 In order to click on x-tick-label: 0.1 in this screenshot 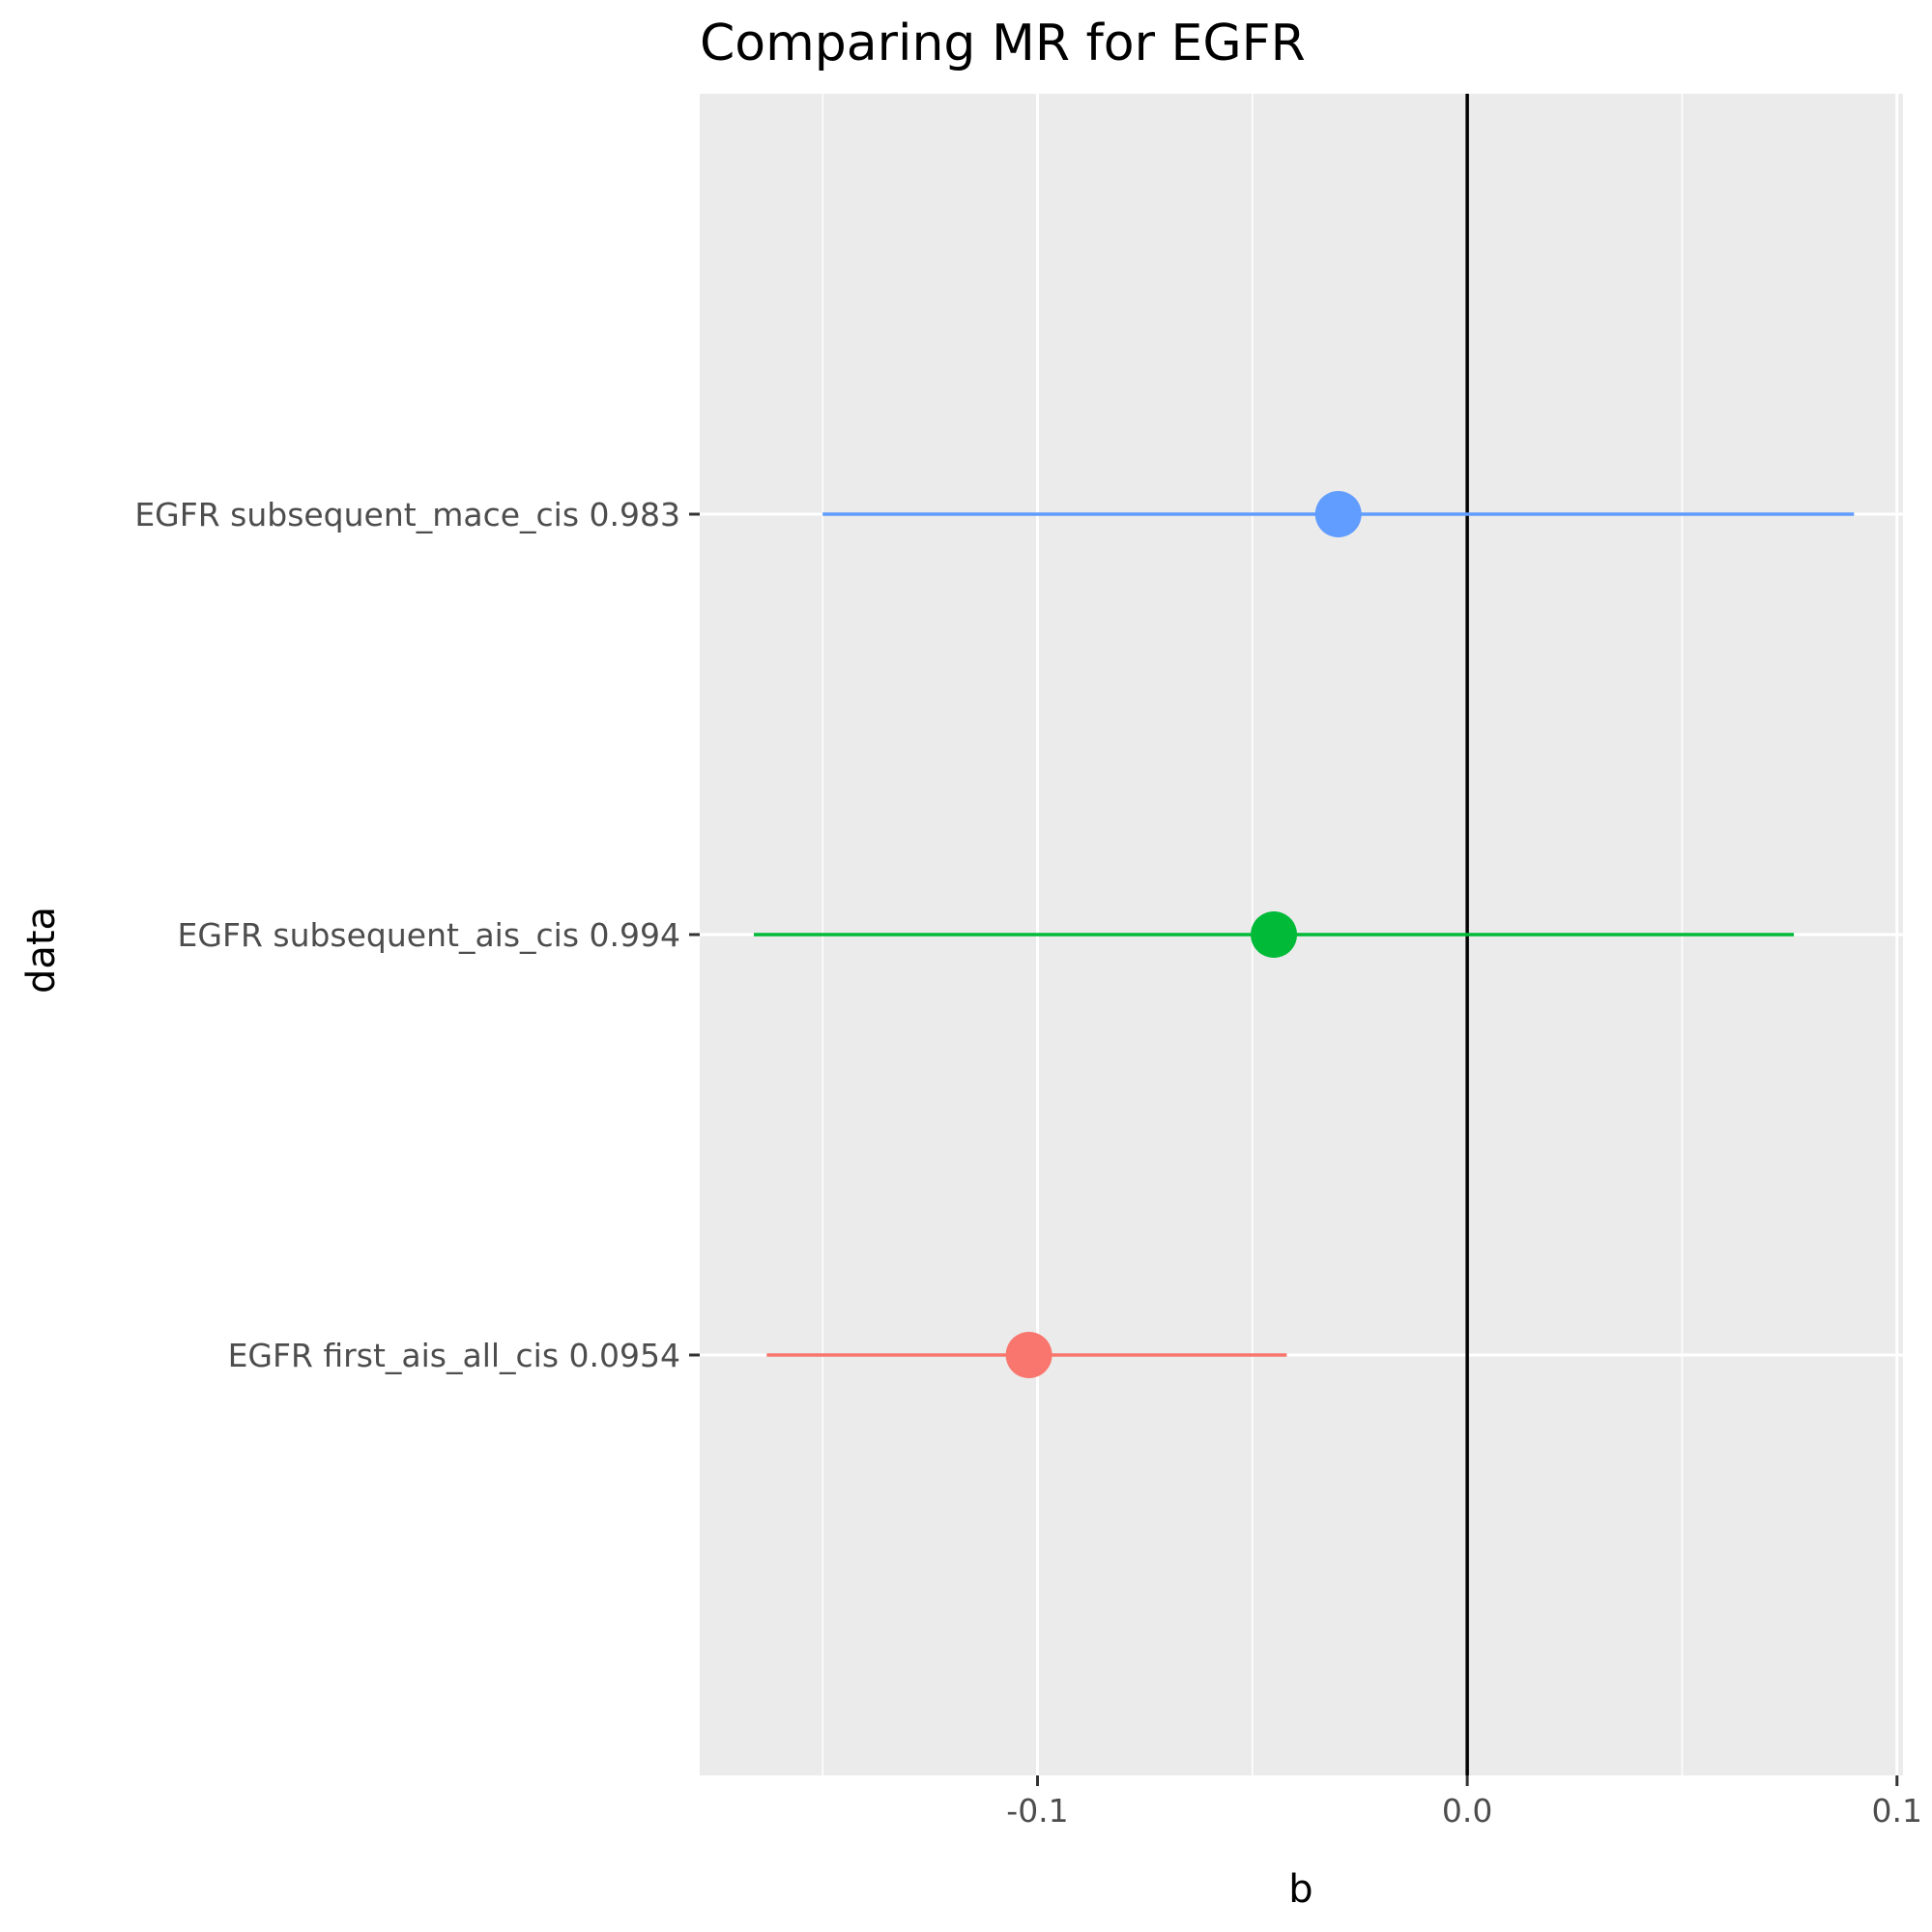, I will do `click(1897, 1811)`.